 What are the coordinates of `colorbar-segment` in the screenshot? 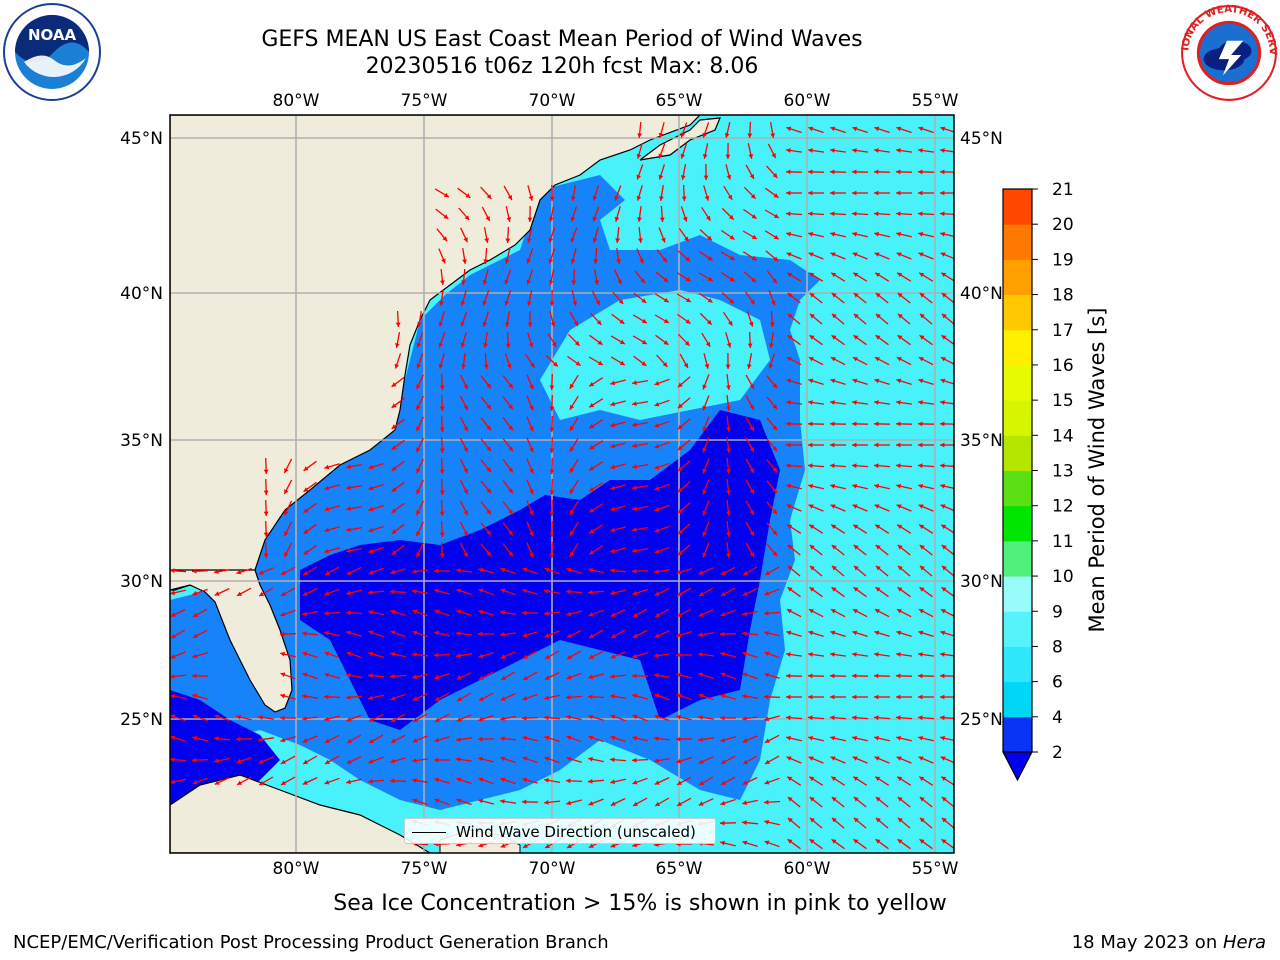 It's located at (1017, 207).